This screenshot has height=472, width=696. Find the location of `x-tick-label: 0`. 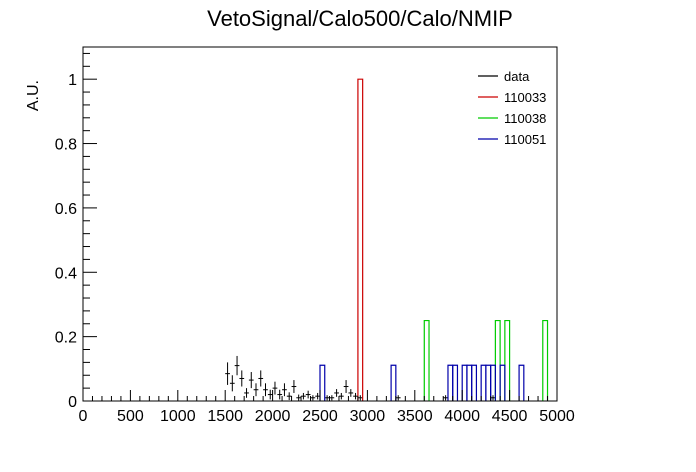

x-tick-label: 0 is located at coordinates (83, 416).